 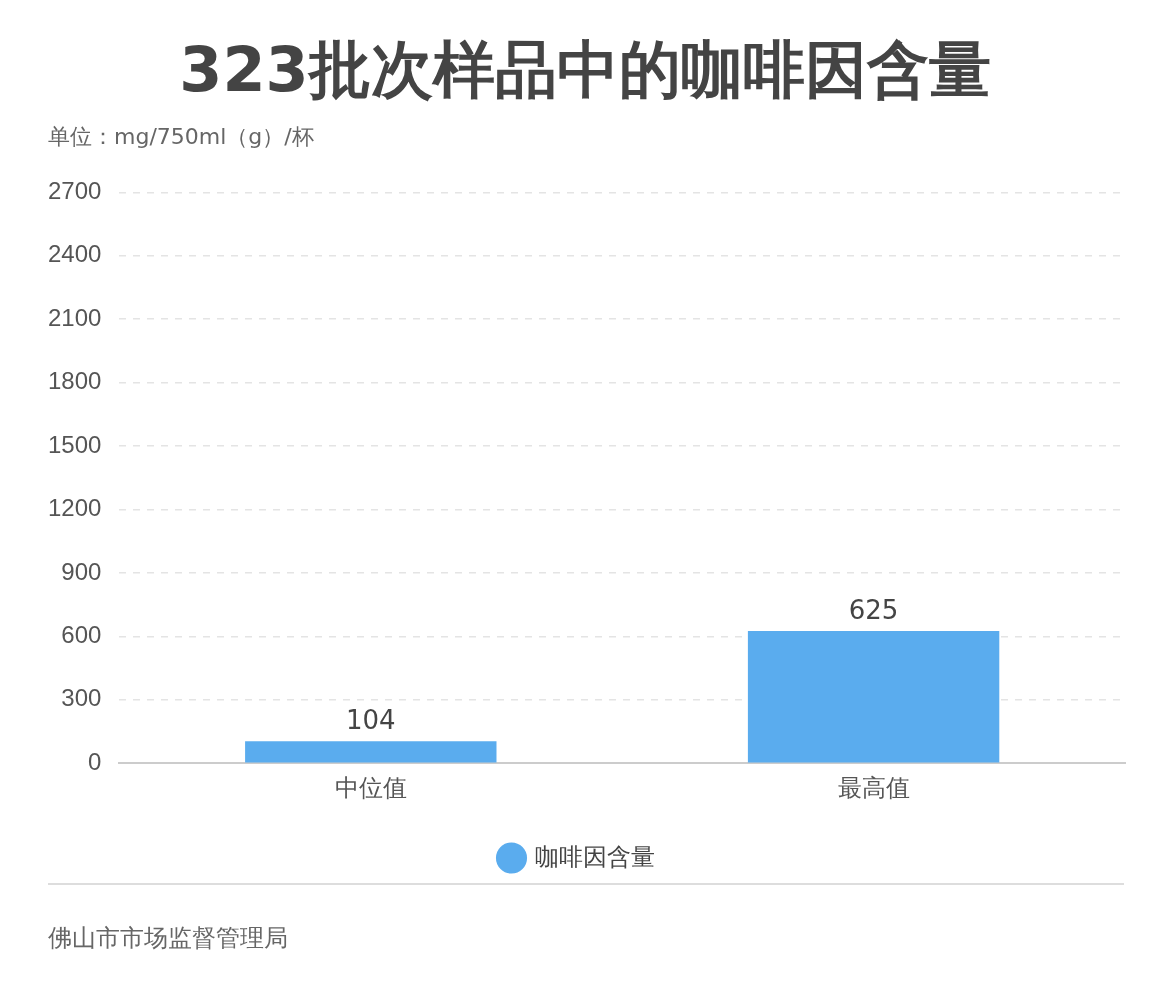 What do you see at coordinates (75, 508) in the screenshot?
I see `y-tick-label: 1200` at bounding box center [75, 508].